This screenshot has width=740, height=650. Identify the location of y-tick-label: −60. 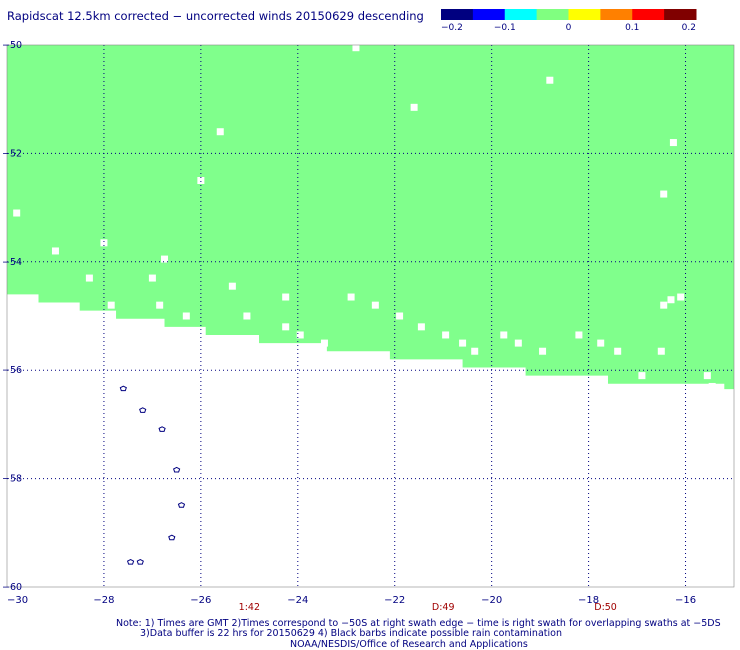
(12, 587).